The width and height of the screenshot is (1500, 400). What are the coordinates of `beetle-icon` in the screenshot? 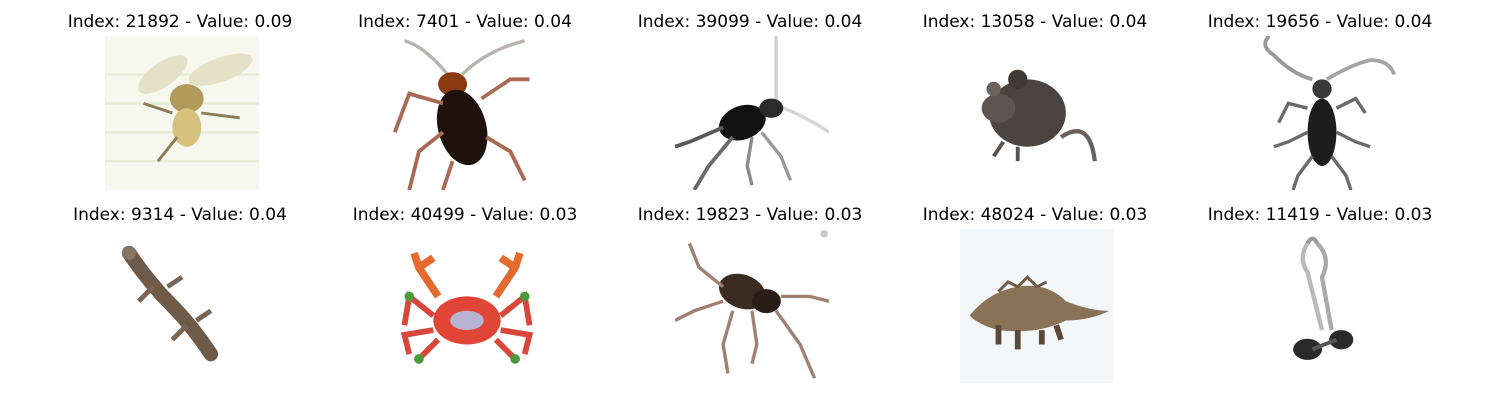 It's located at (752, 113).